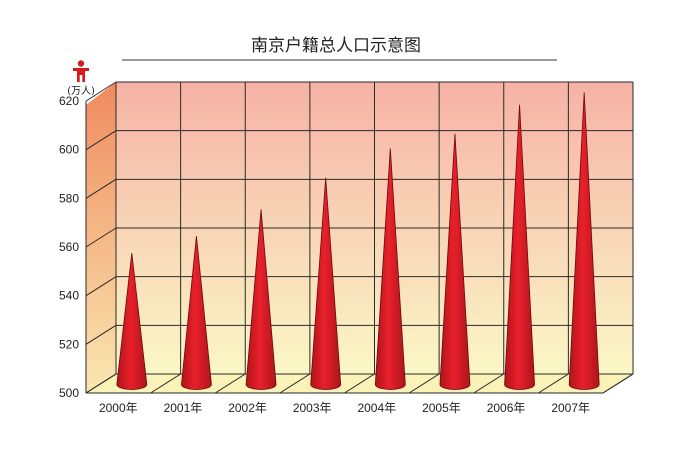 The height and width of the screenshot is (457, 683). I want to click on x-tick-label: 2001年, so click(183, 408).